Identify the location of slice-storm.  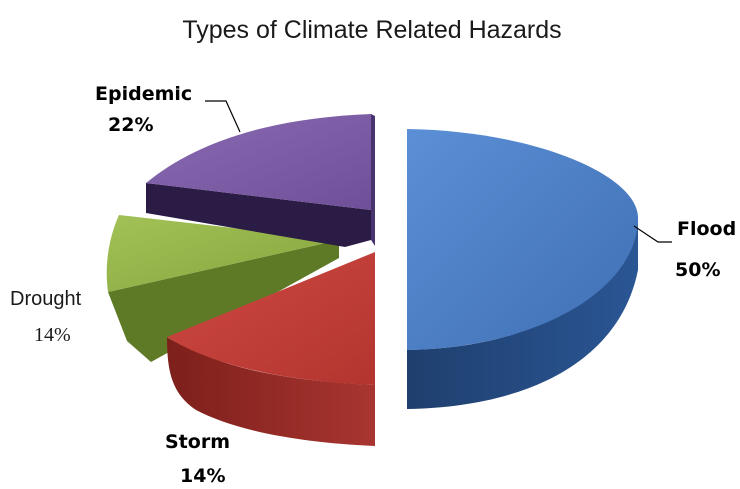
(271, 349).